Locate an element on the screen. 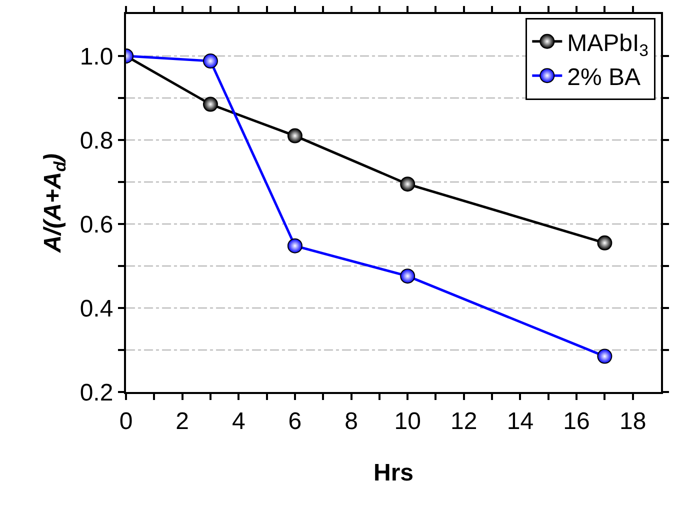 The image size is (673, 510). x-tick-label: 14 is located at coordinates (520, 421).